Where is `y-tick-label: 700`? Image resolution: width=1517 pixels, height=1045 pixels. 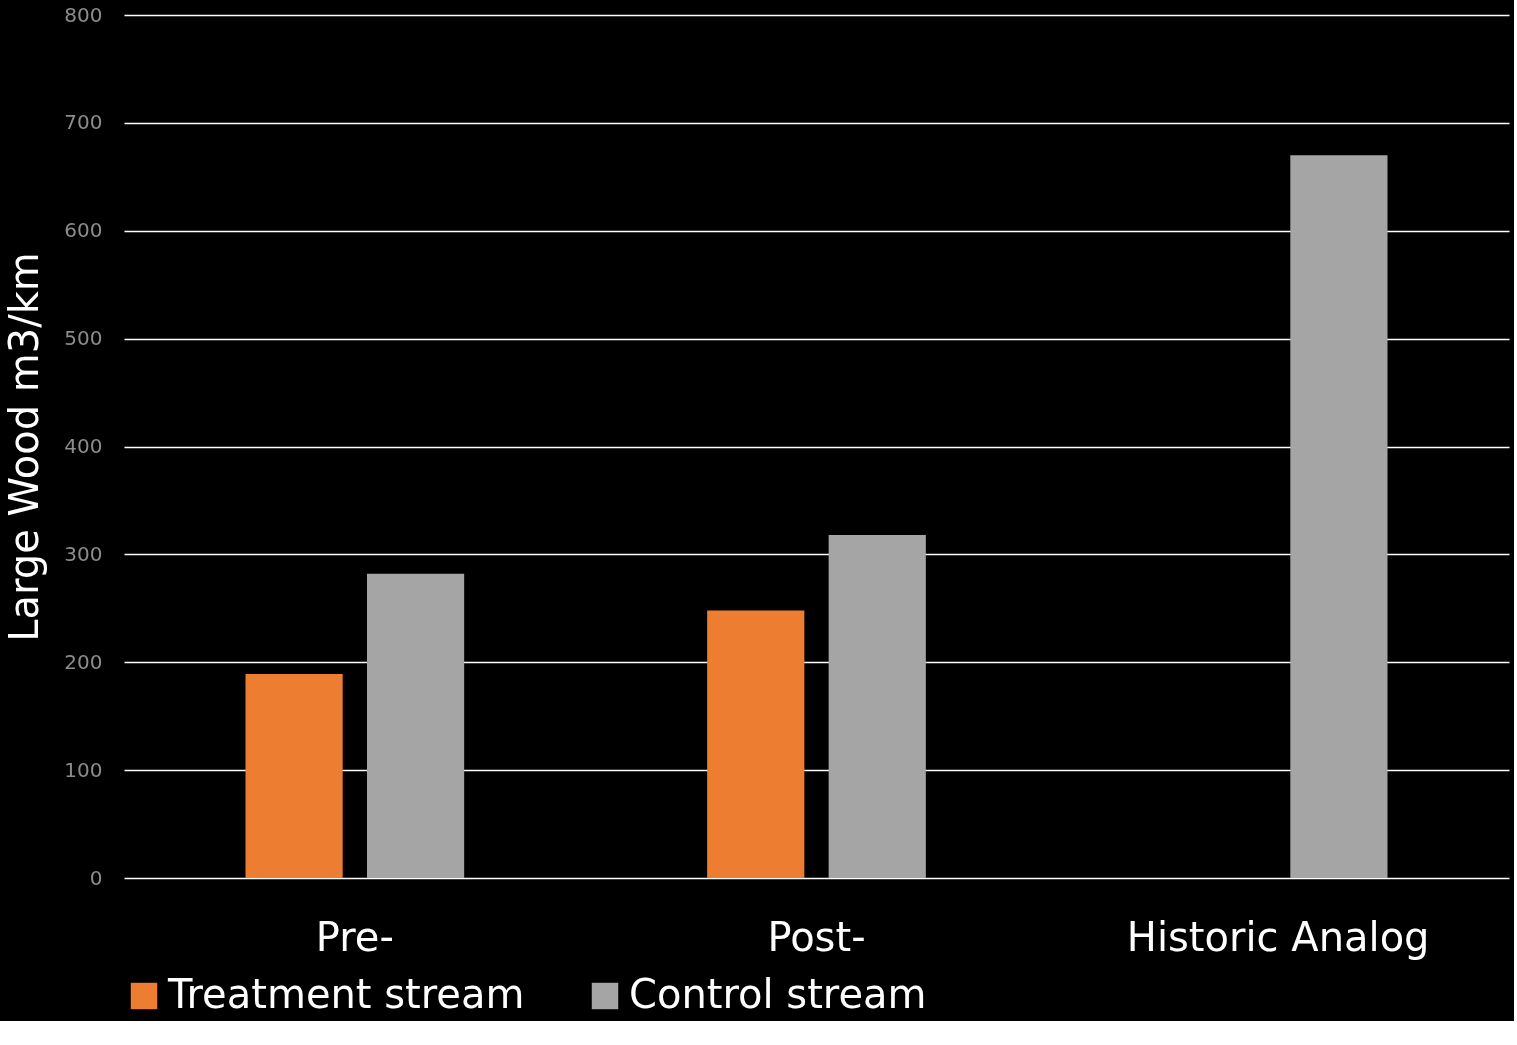
y-tick-label: 700 is located at coordinates (83, 122).